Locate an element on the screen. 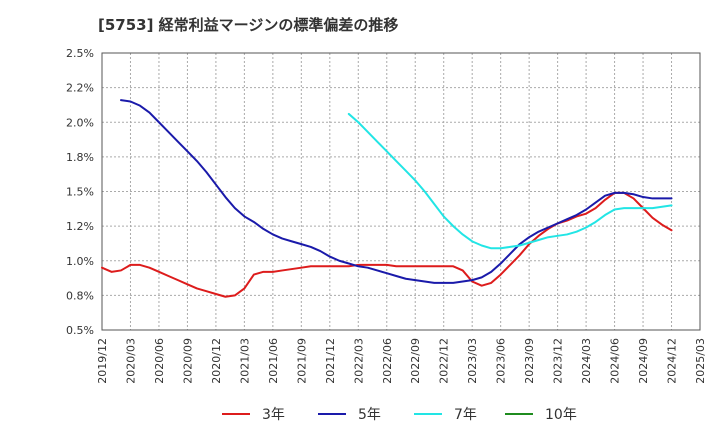  x-tick-label: 2023/06 is located at coordinates (501, 361).